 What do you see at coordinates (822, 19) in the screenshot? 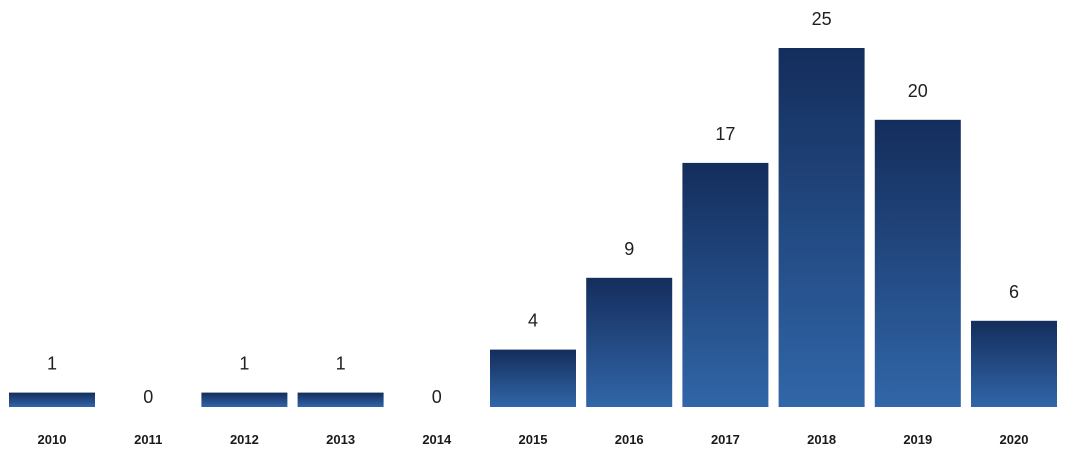
I see `value-label-2018: 25` at bounding box center [822, 19].